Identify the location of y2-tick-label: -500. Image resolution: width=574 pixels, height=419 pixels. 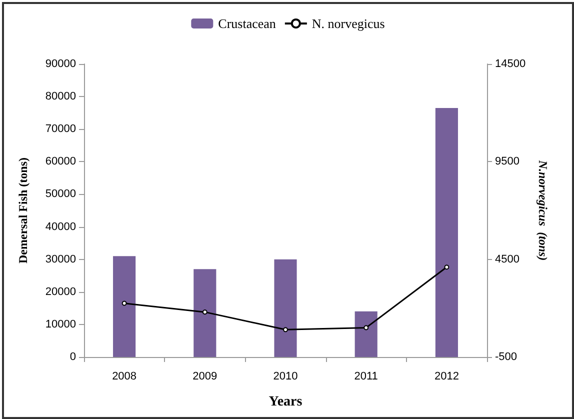
(506, 357).